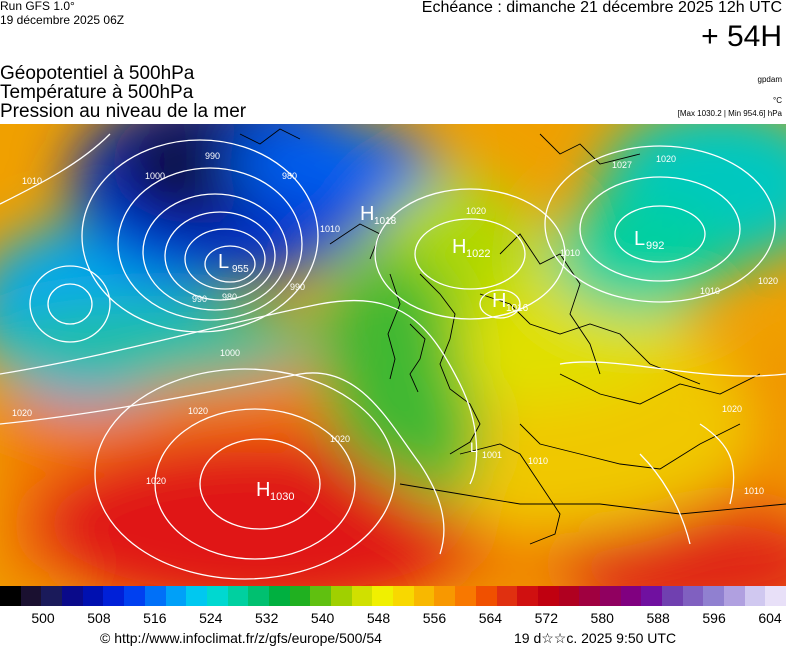 The height and width of the screenshot is (648, 786). Describe the element at coordinates (123, 111) in the screenshot. I see `title-pressure: Pression au niveau de la mer` at that location.